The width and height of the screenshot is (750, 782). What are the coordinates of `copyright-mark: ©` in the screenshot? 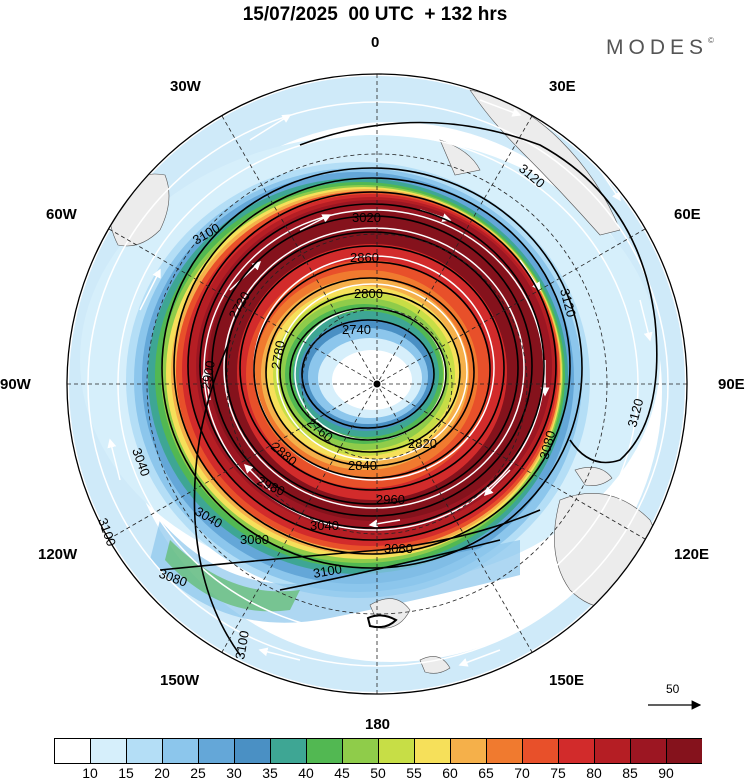 It's located at (711, 40).